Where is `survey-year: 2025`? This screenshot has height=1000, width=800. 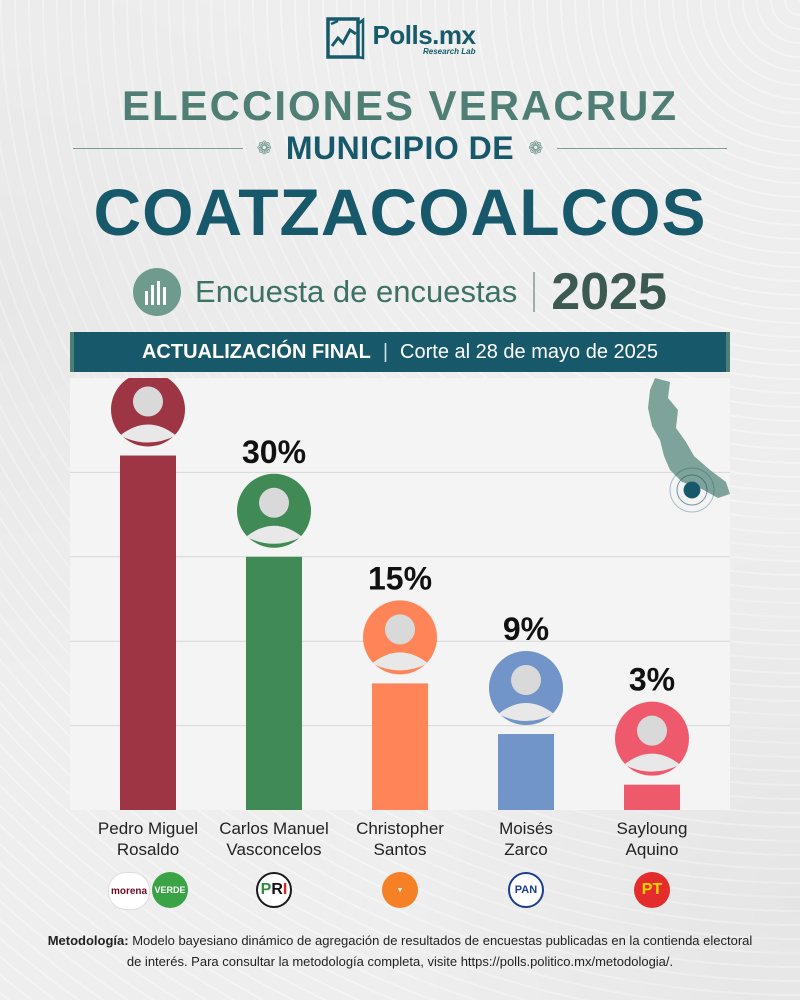 survey-year: 2025 is located at coordinates (609, 292).